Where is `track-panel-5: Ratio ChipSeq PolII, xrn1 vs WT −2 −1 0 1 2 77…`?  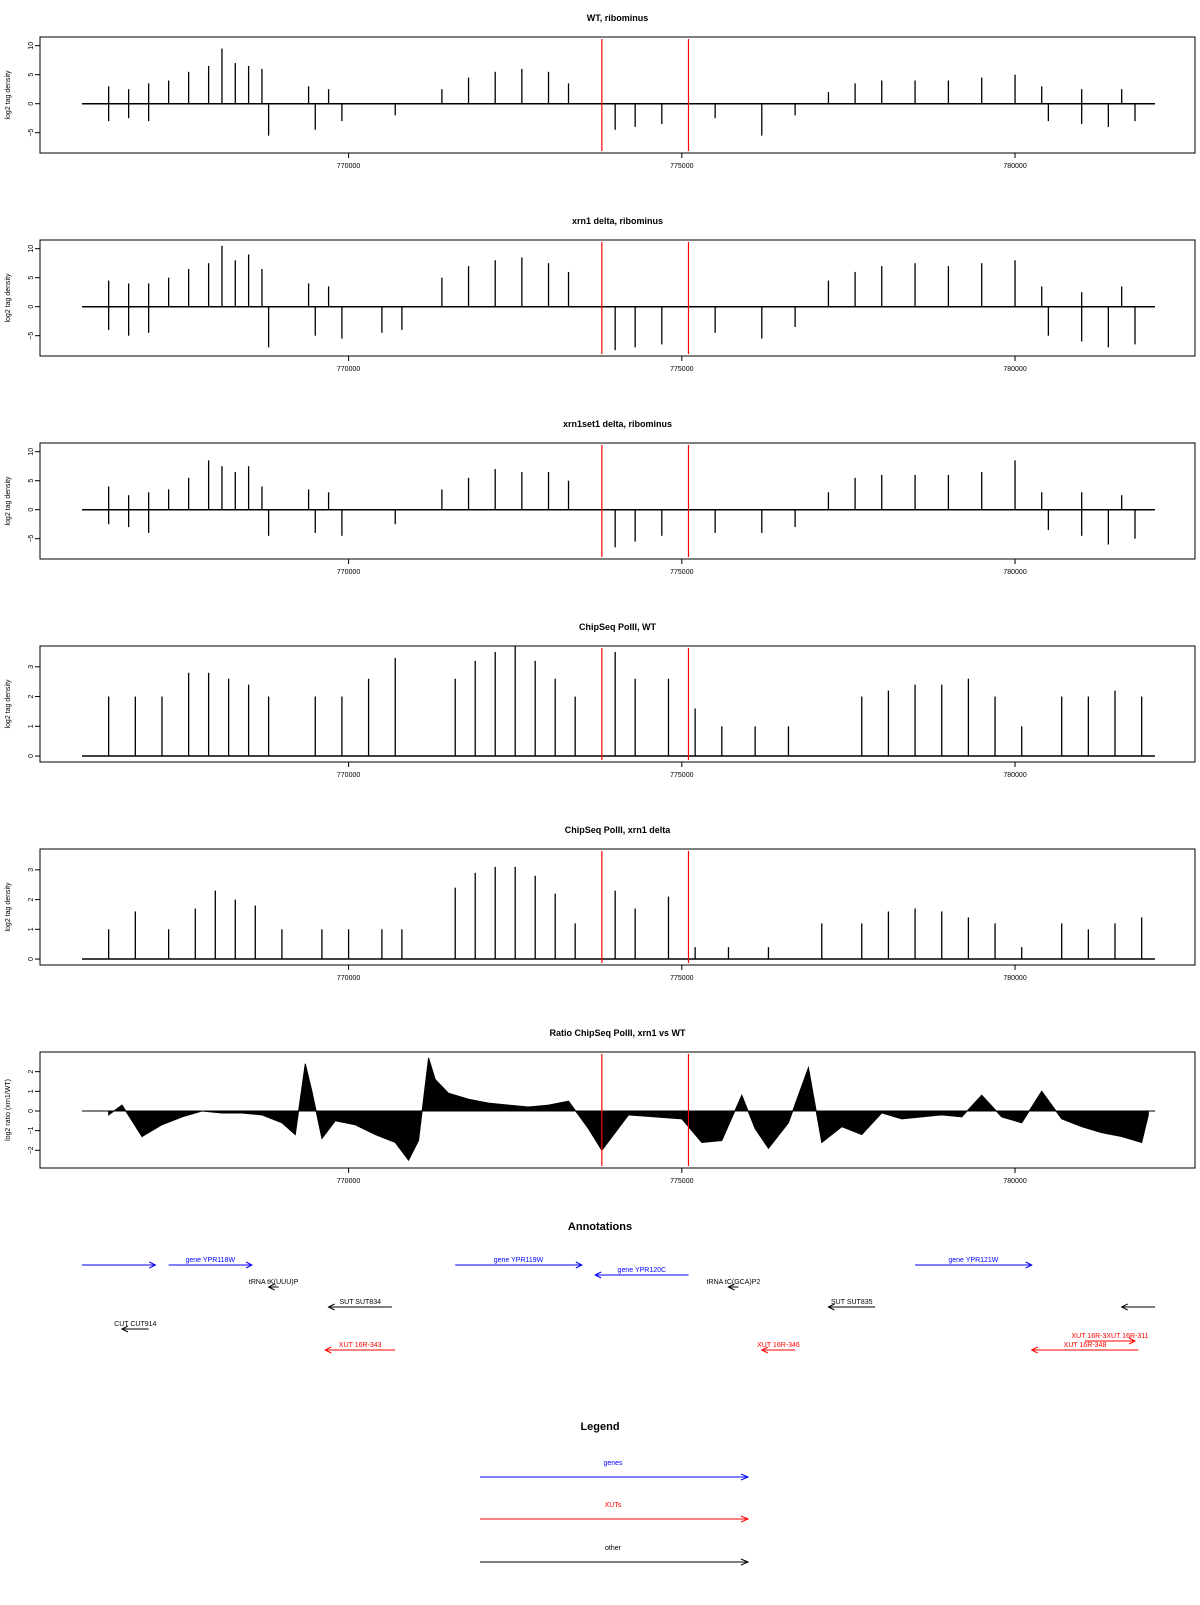
track-panel-5: Ratio ChipSeq PolII, xrn1 vs WT −2 −1 0 1 2 77… is located at coordinates (600, 1106).